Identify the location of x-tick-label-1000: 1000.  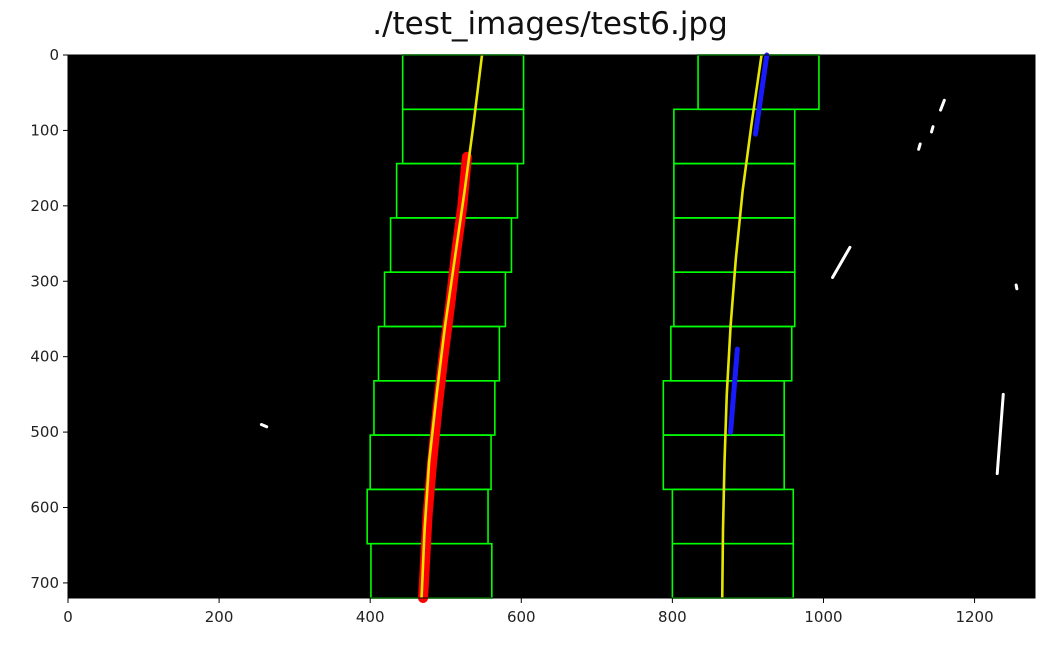
(823, 617).